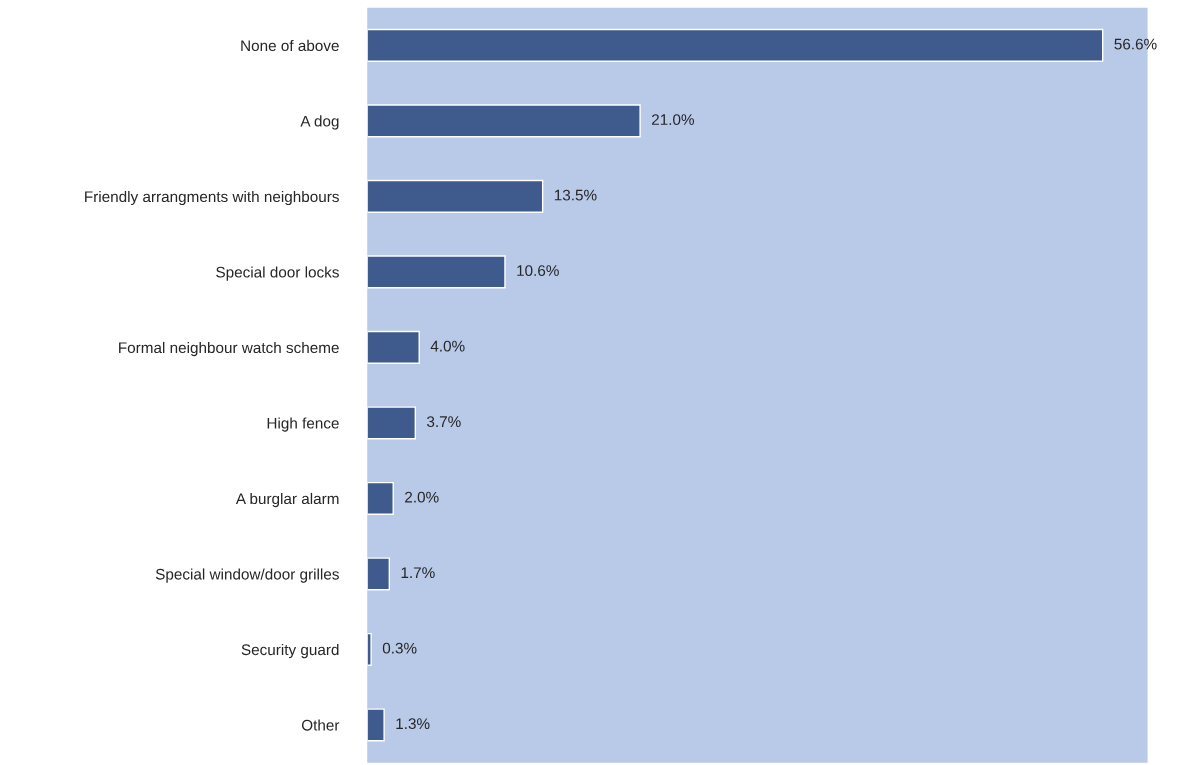 The width and height of the screenshot is (1177, 765). I want to click on y-tick-label: Formal neighbour watch scheme, so click(229, 349).